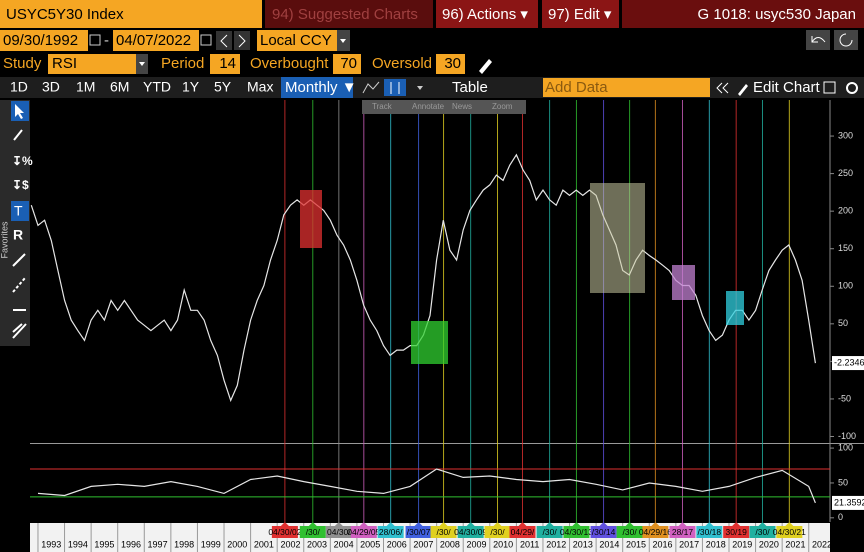 This screenshot has width=864, height=552. I want to click on collapse-icon, so click(722, 88).